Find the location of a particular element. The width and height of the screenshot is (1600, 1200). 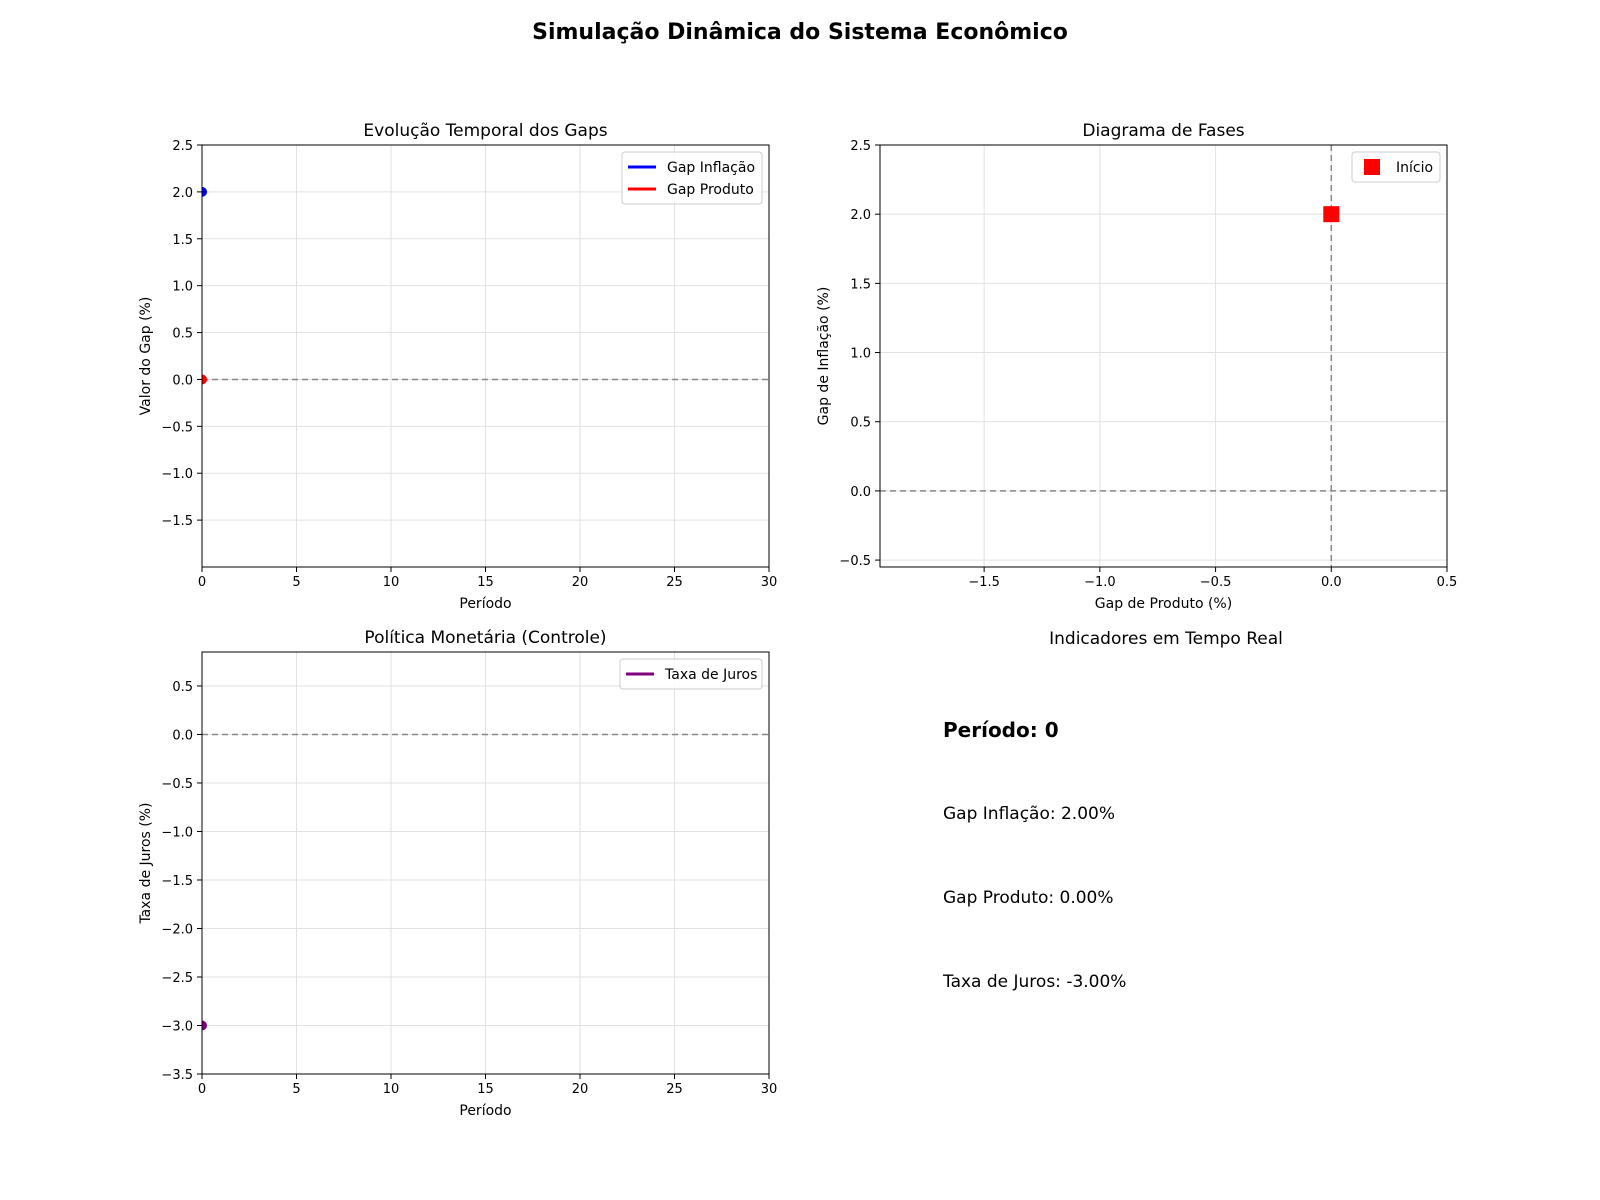

legend-label: Início is located at coordinates (1414, 168).